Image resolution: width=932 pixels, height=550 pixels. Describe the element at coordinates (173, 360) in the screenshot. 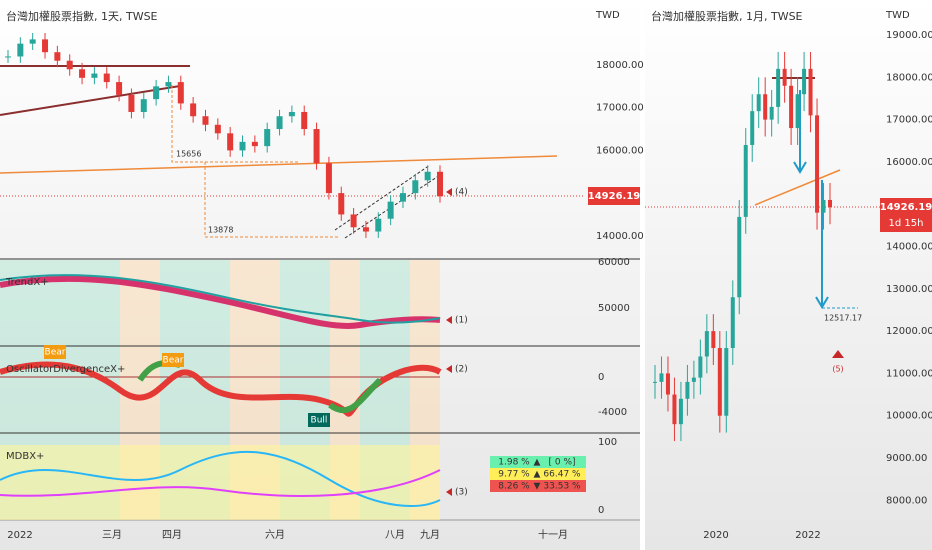

I see `badge` at that location.